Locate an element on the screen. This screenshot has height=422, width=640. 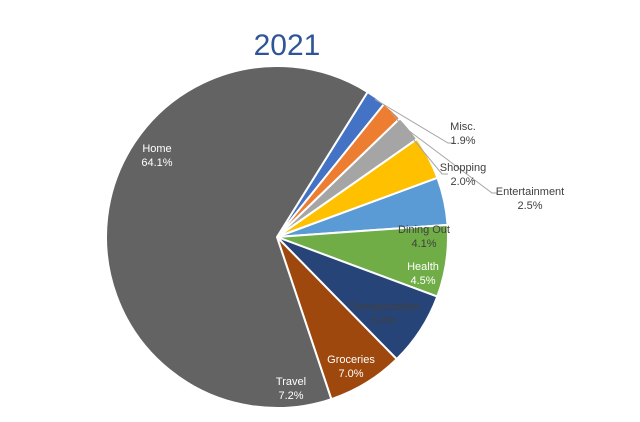
slice-value-health: 4.5% is located at coordinates (422, 281).